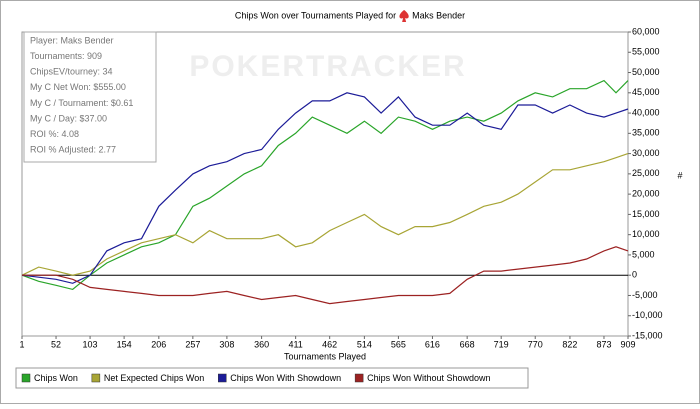 This screenshot has height=409, width=700. What do you see at coordinates (90, 97) in the screenshot?
I see `stats-box` at bounding box center [90, 97].